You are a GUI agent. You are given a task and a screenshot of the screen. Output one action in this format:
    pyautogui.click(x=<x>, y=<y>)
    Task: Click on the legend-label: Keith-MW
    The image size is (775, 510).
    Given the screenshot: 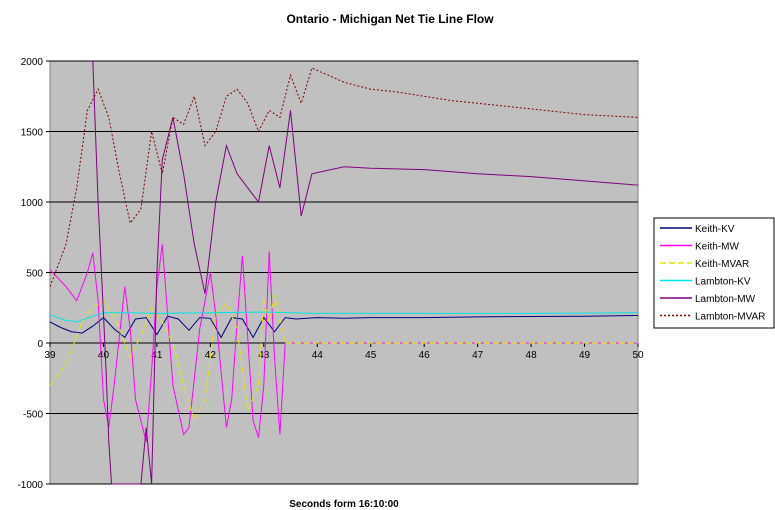 What is the action you would take?
    pyautogui.click(x=717, y=247)
    